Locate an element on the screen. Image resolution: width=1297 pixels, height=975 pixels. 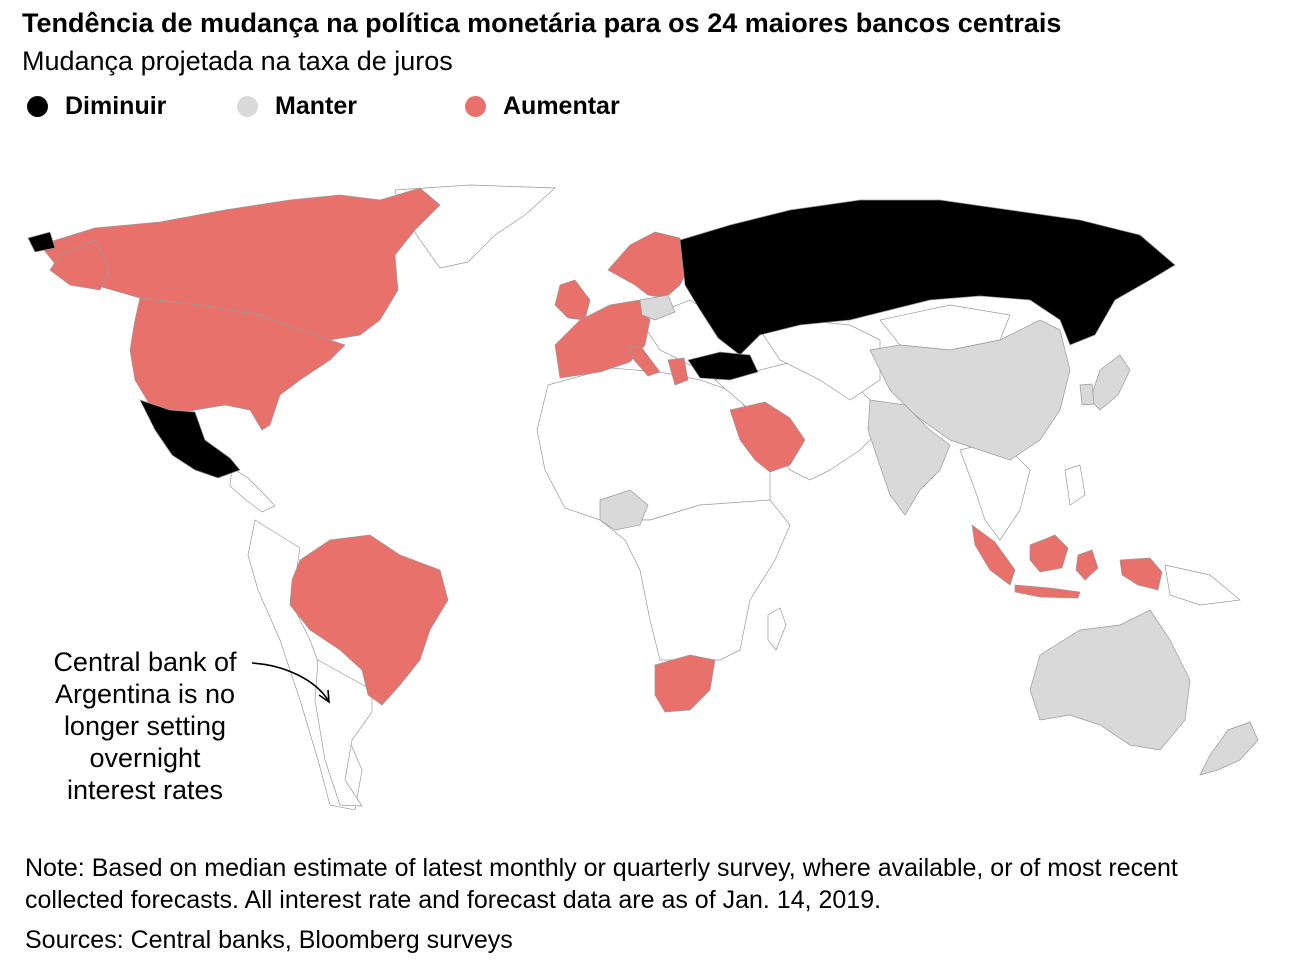
legend-item-diminuir: Diminuir is located at coordinates (96, 106).